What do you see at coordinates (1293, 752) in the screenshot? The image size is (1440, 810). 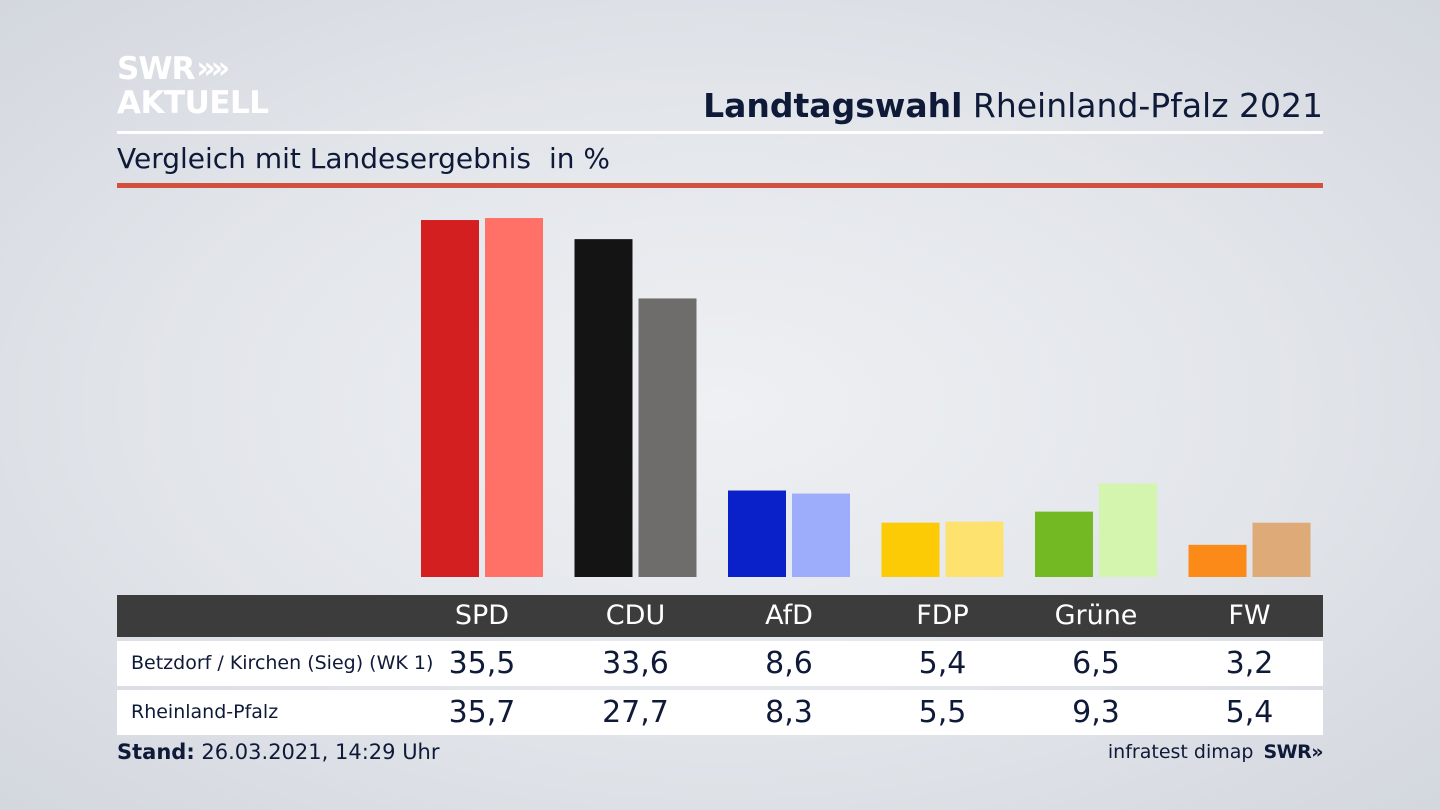 I see `swr-logo-small: SWR»` at bounding box center [1293, 752].